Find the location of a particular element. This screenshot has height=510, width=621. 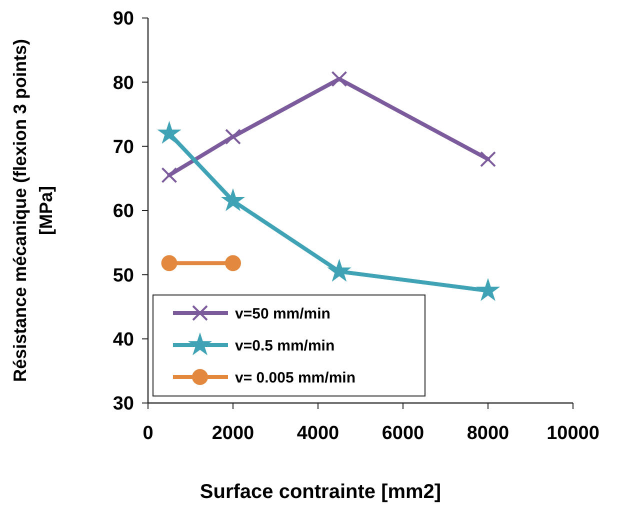

y-tick-label: 70 is located at coordinates (123, 147).